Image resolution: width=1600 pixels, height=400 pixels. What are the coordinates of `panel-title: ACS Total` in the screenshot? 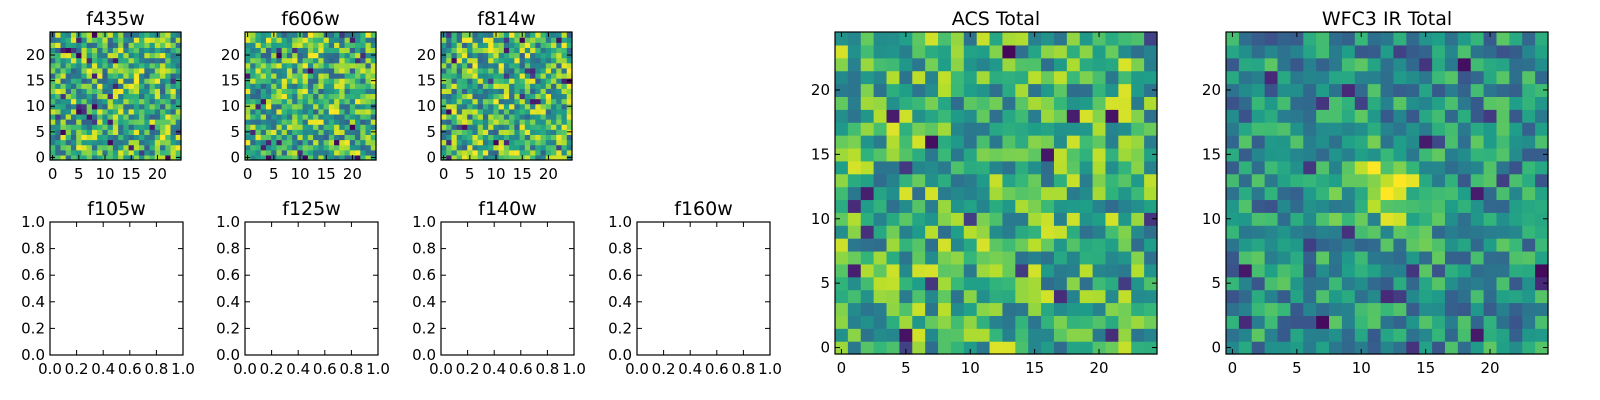 It's located at (996, 19).